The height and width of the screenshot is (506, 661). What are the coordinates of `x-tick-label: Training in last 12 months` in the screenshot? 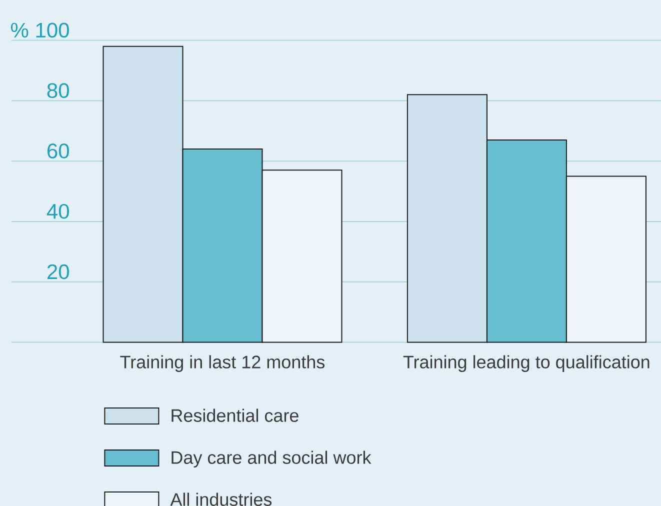 It's located at (222, 363).